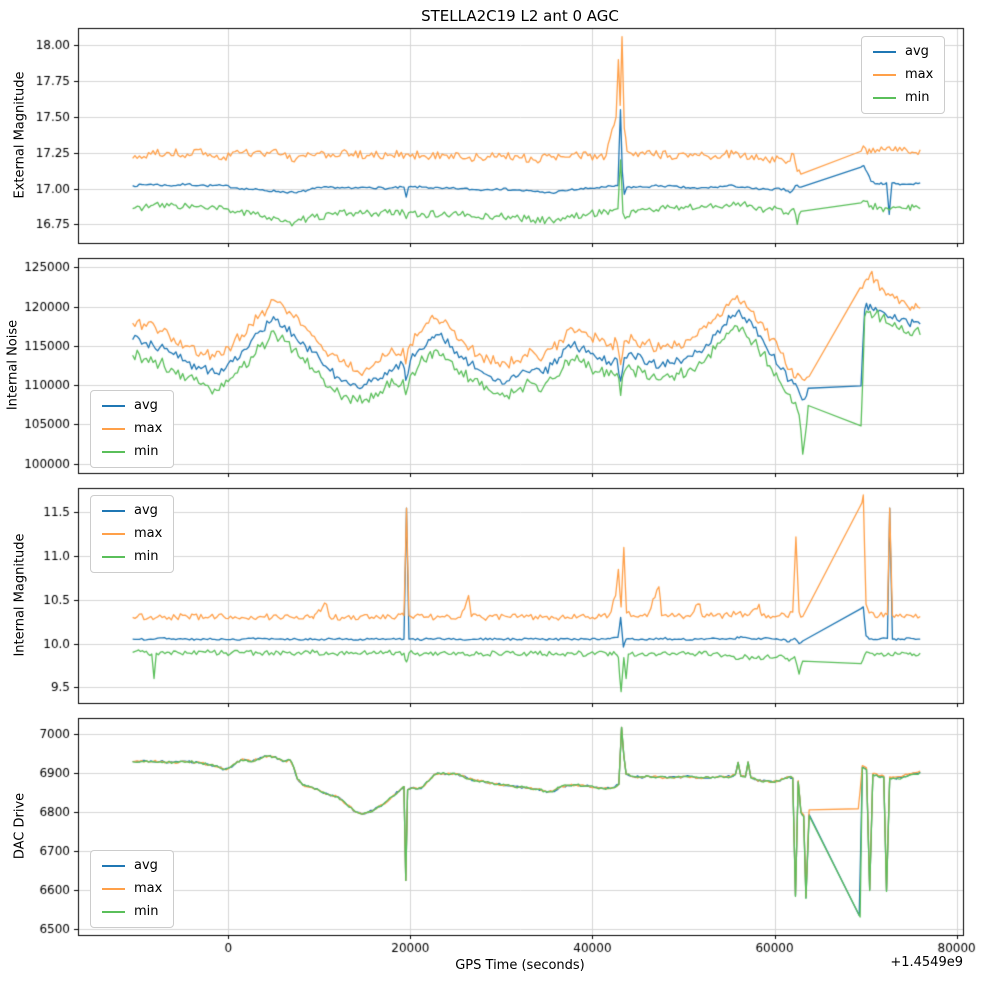  I want to click on ylabel-dac-drive: DAC Drive, so click(20, 826).